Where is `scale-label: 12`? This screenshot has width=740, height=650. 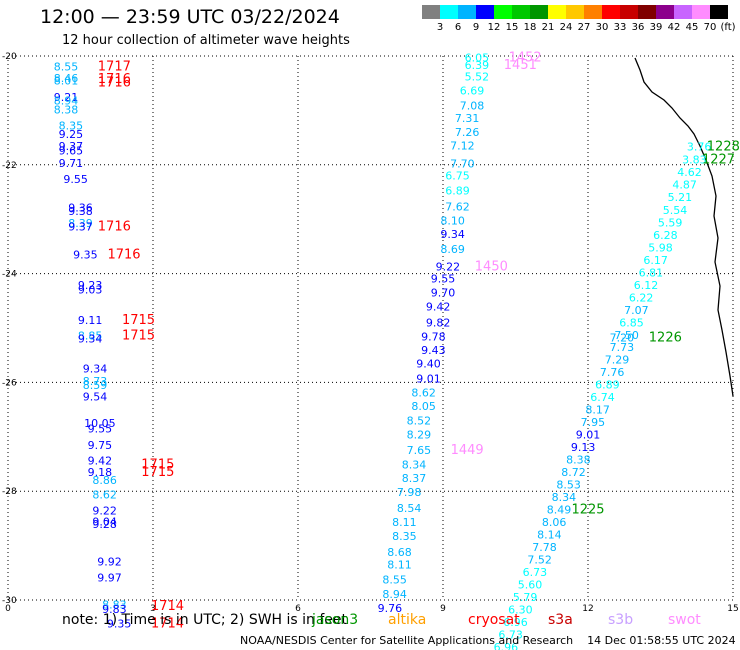
scale-label: 12 is located at coordinates (494, 27).